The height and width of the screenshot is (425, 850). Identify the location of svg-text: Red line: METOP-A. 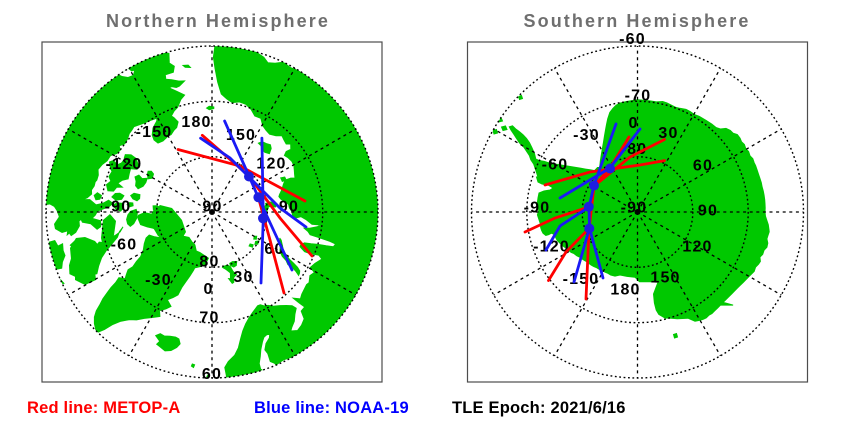
(103, 408).